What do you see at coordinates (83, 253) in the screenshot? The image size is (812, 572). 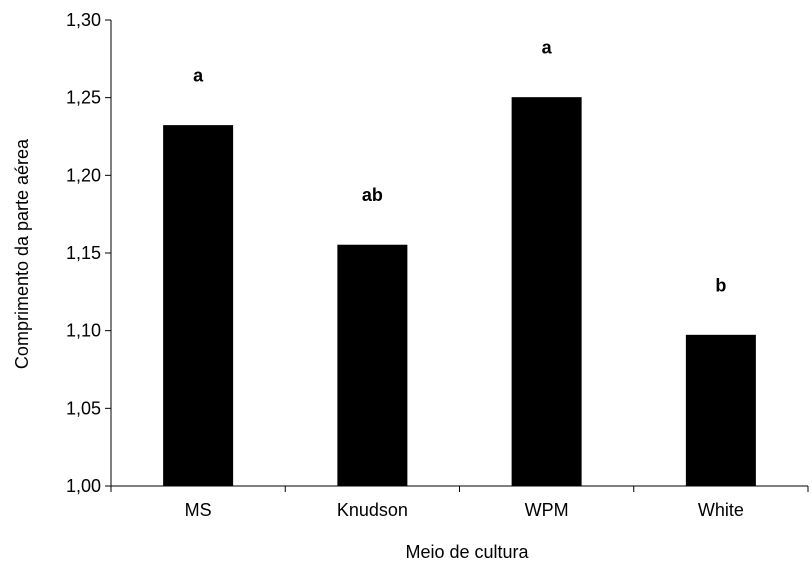 I see `y-tick-label: 1,15` at bounding box center [83, 253].